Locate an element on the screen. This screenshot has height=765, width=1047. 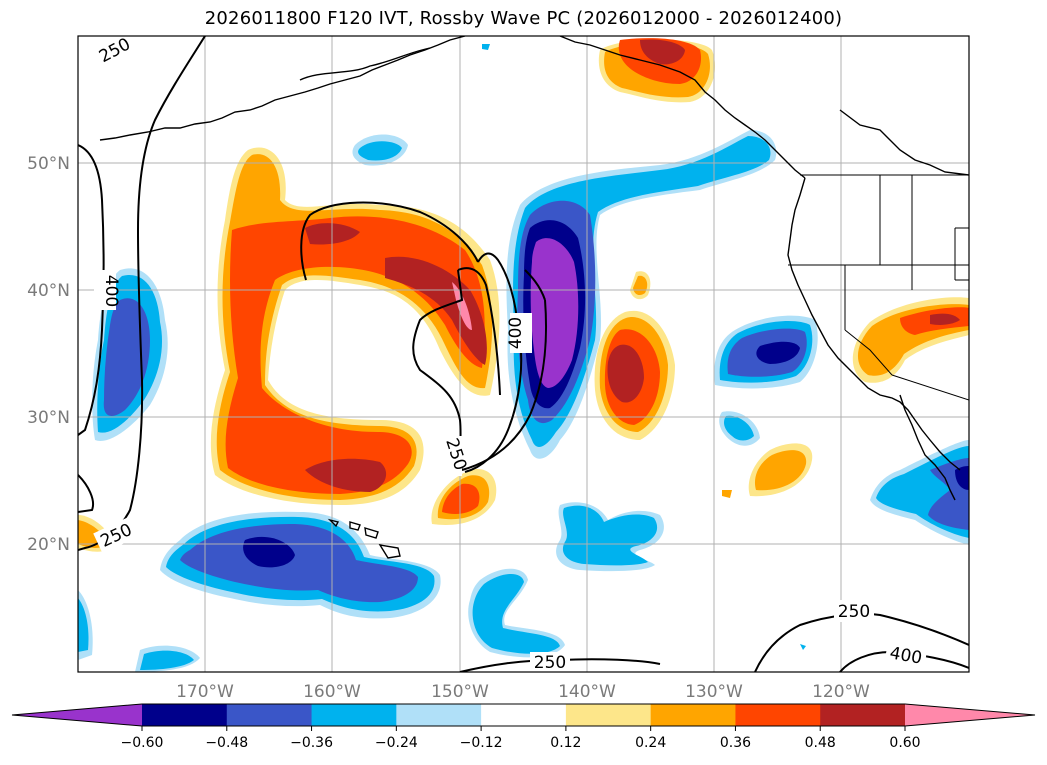
lon-label-140w: 140°W is located at coordinates (587, 692).